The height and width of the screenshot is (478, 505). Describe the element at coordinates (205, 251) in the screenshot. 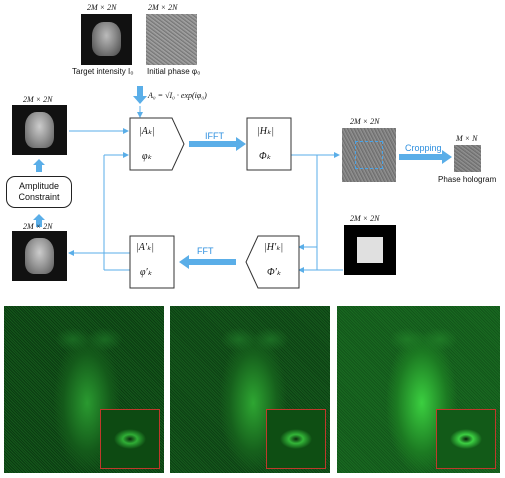

I see `fft-label: FFT` at that location.